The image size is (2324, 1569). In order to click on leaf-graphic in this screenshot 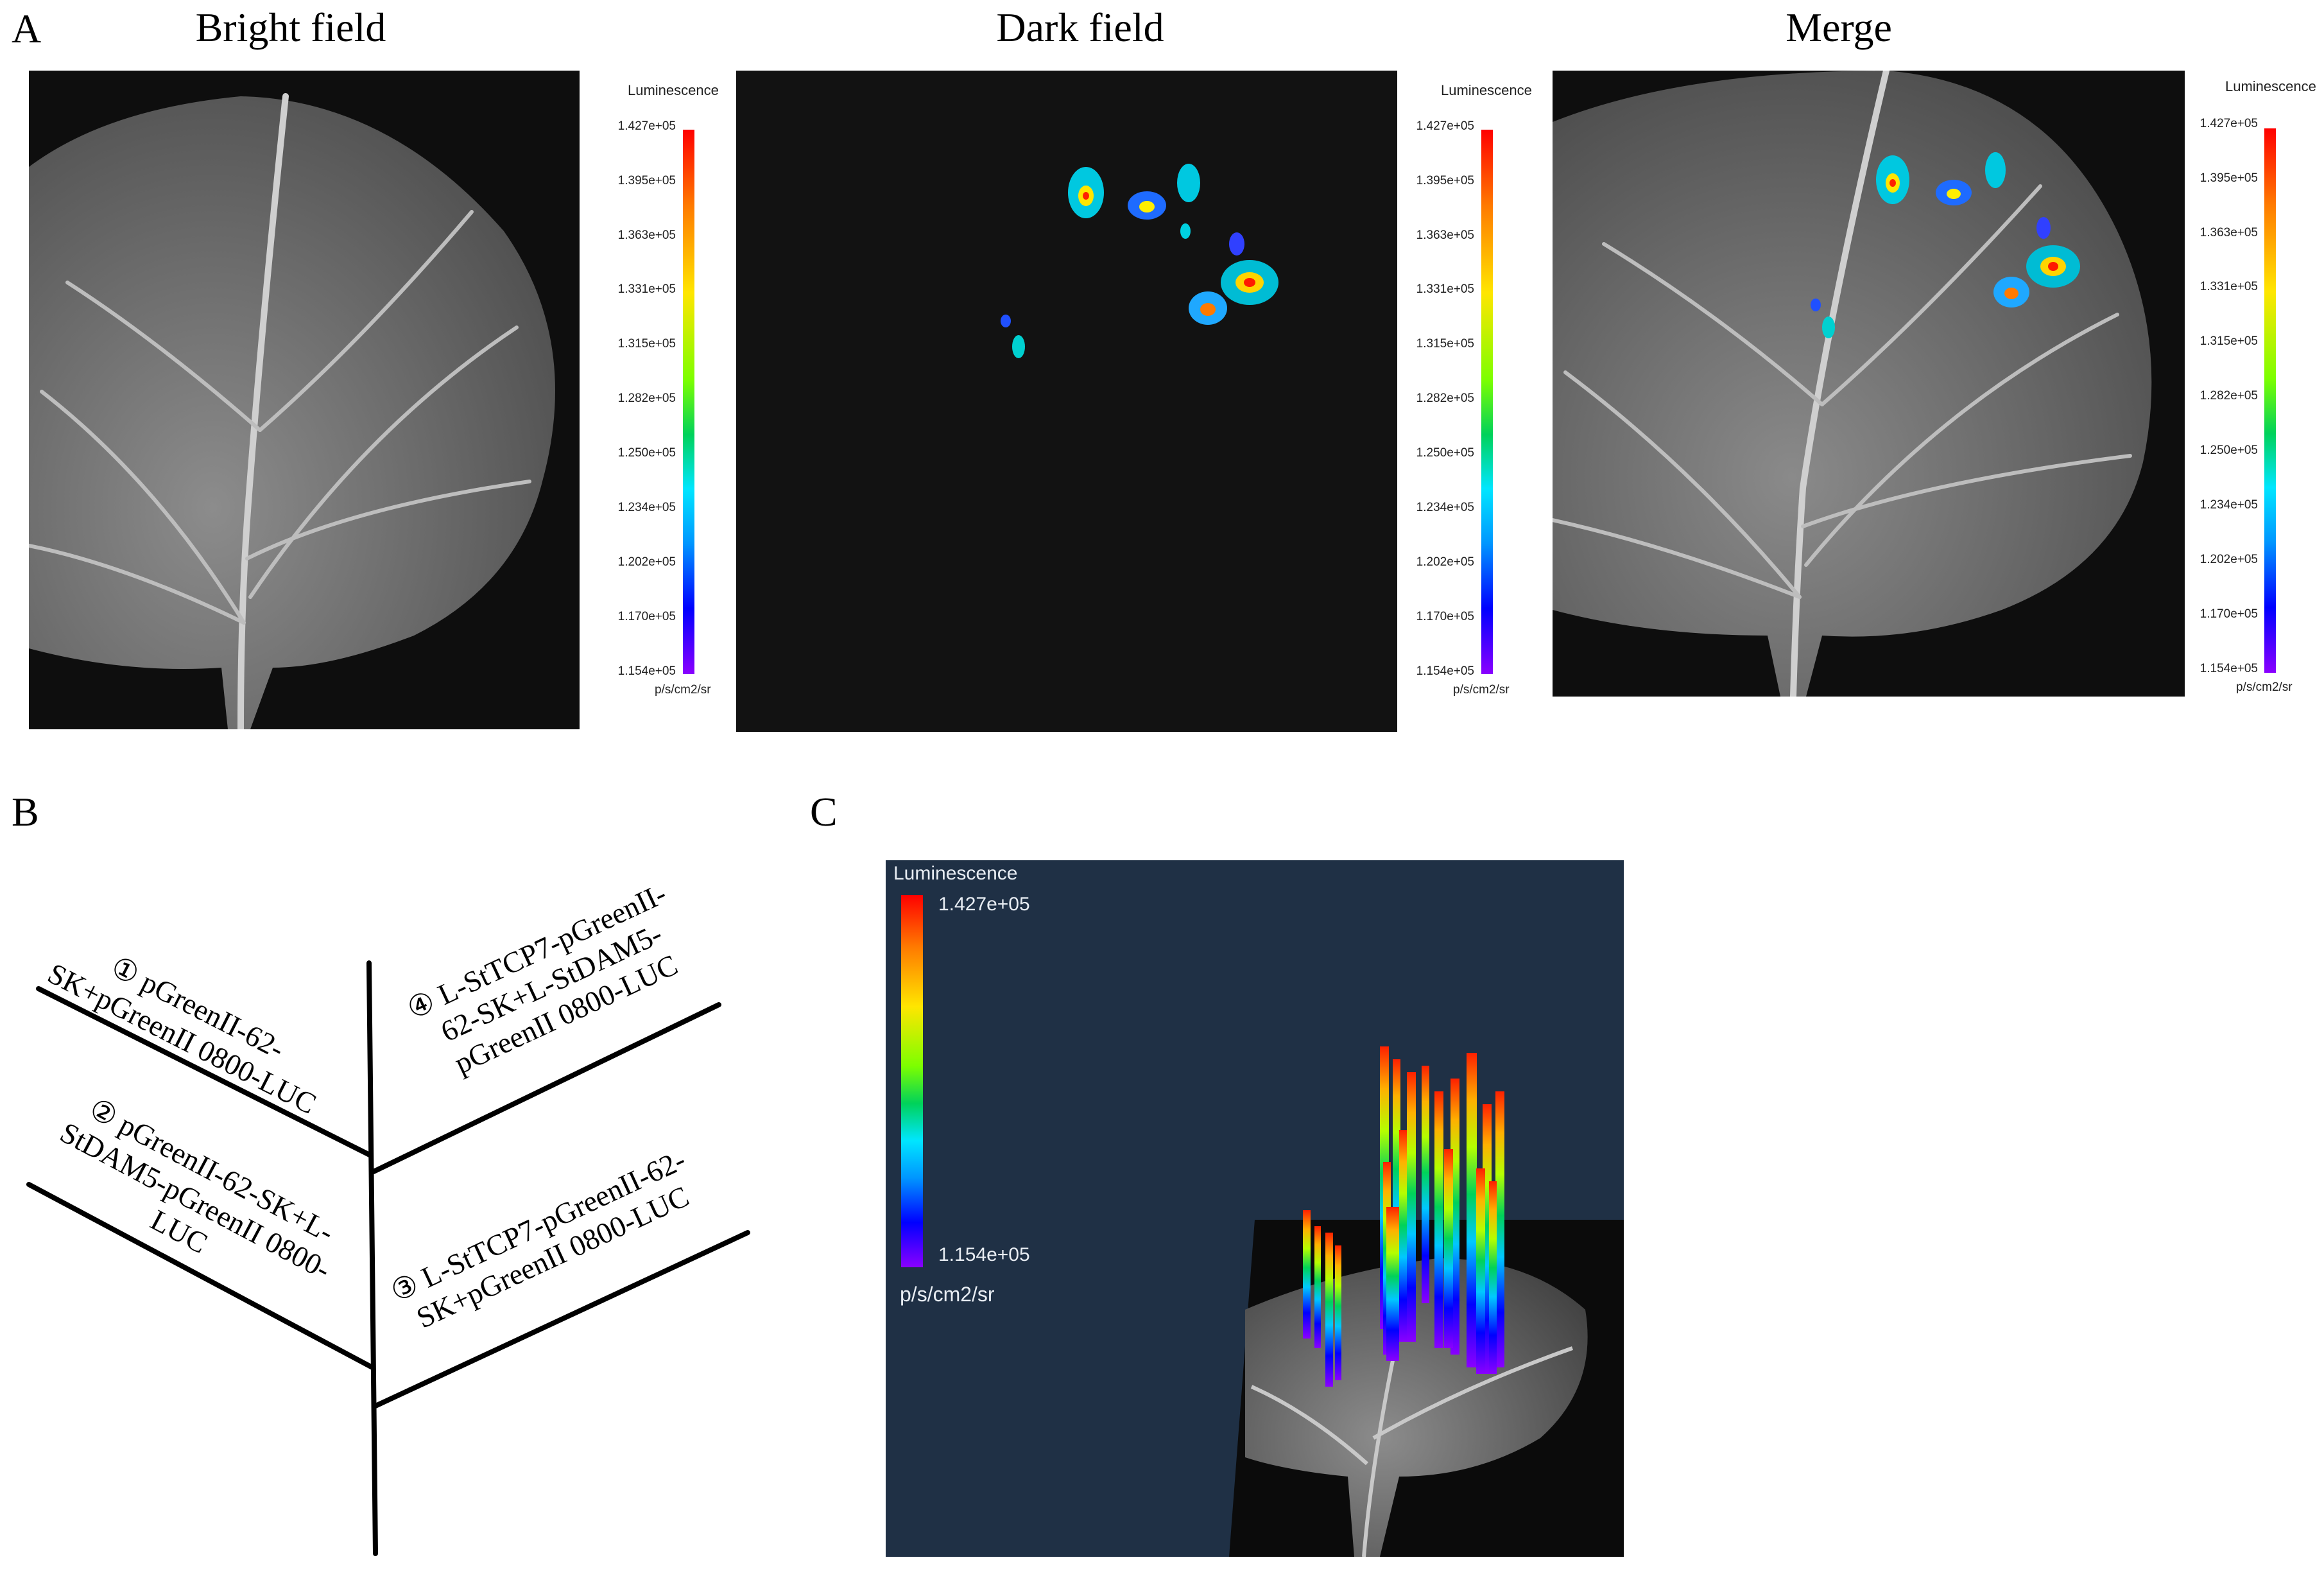, I will do `click(292, 411)`.